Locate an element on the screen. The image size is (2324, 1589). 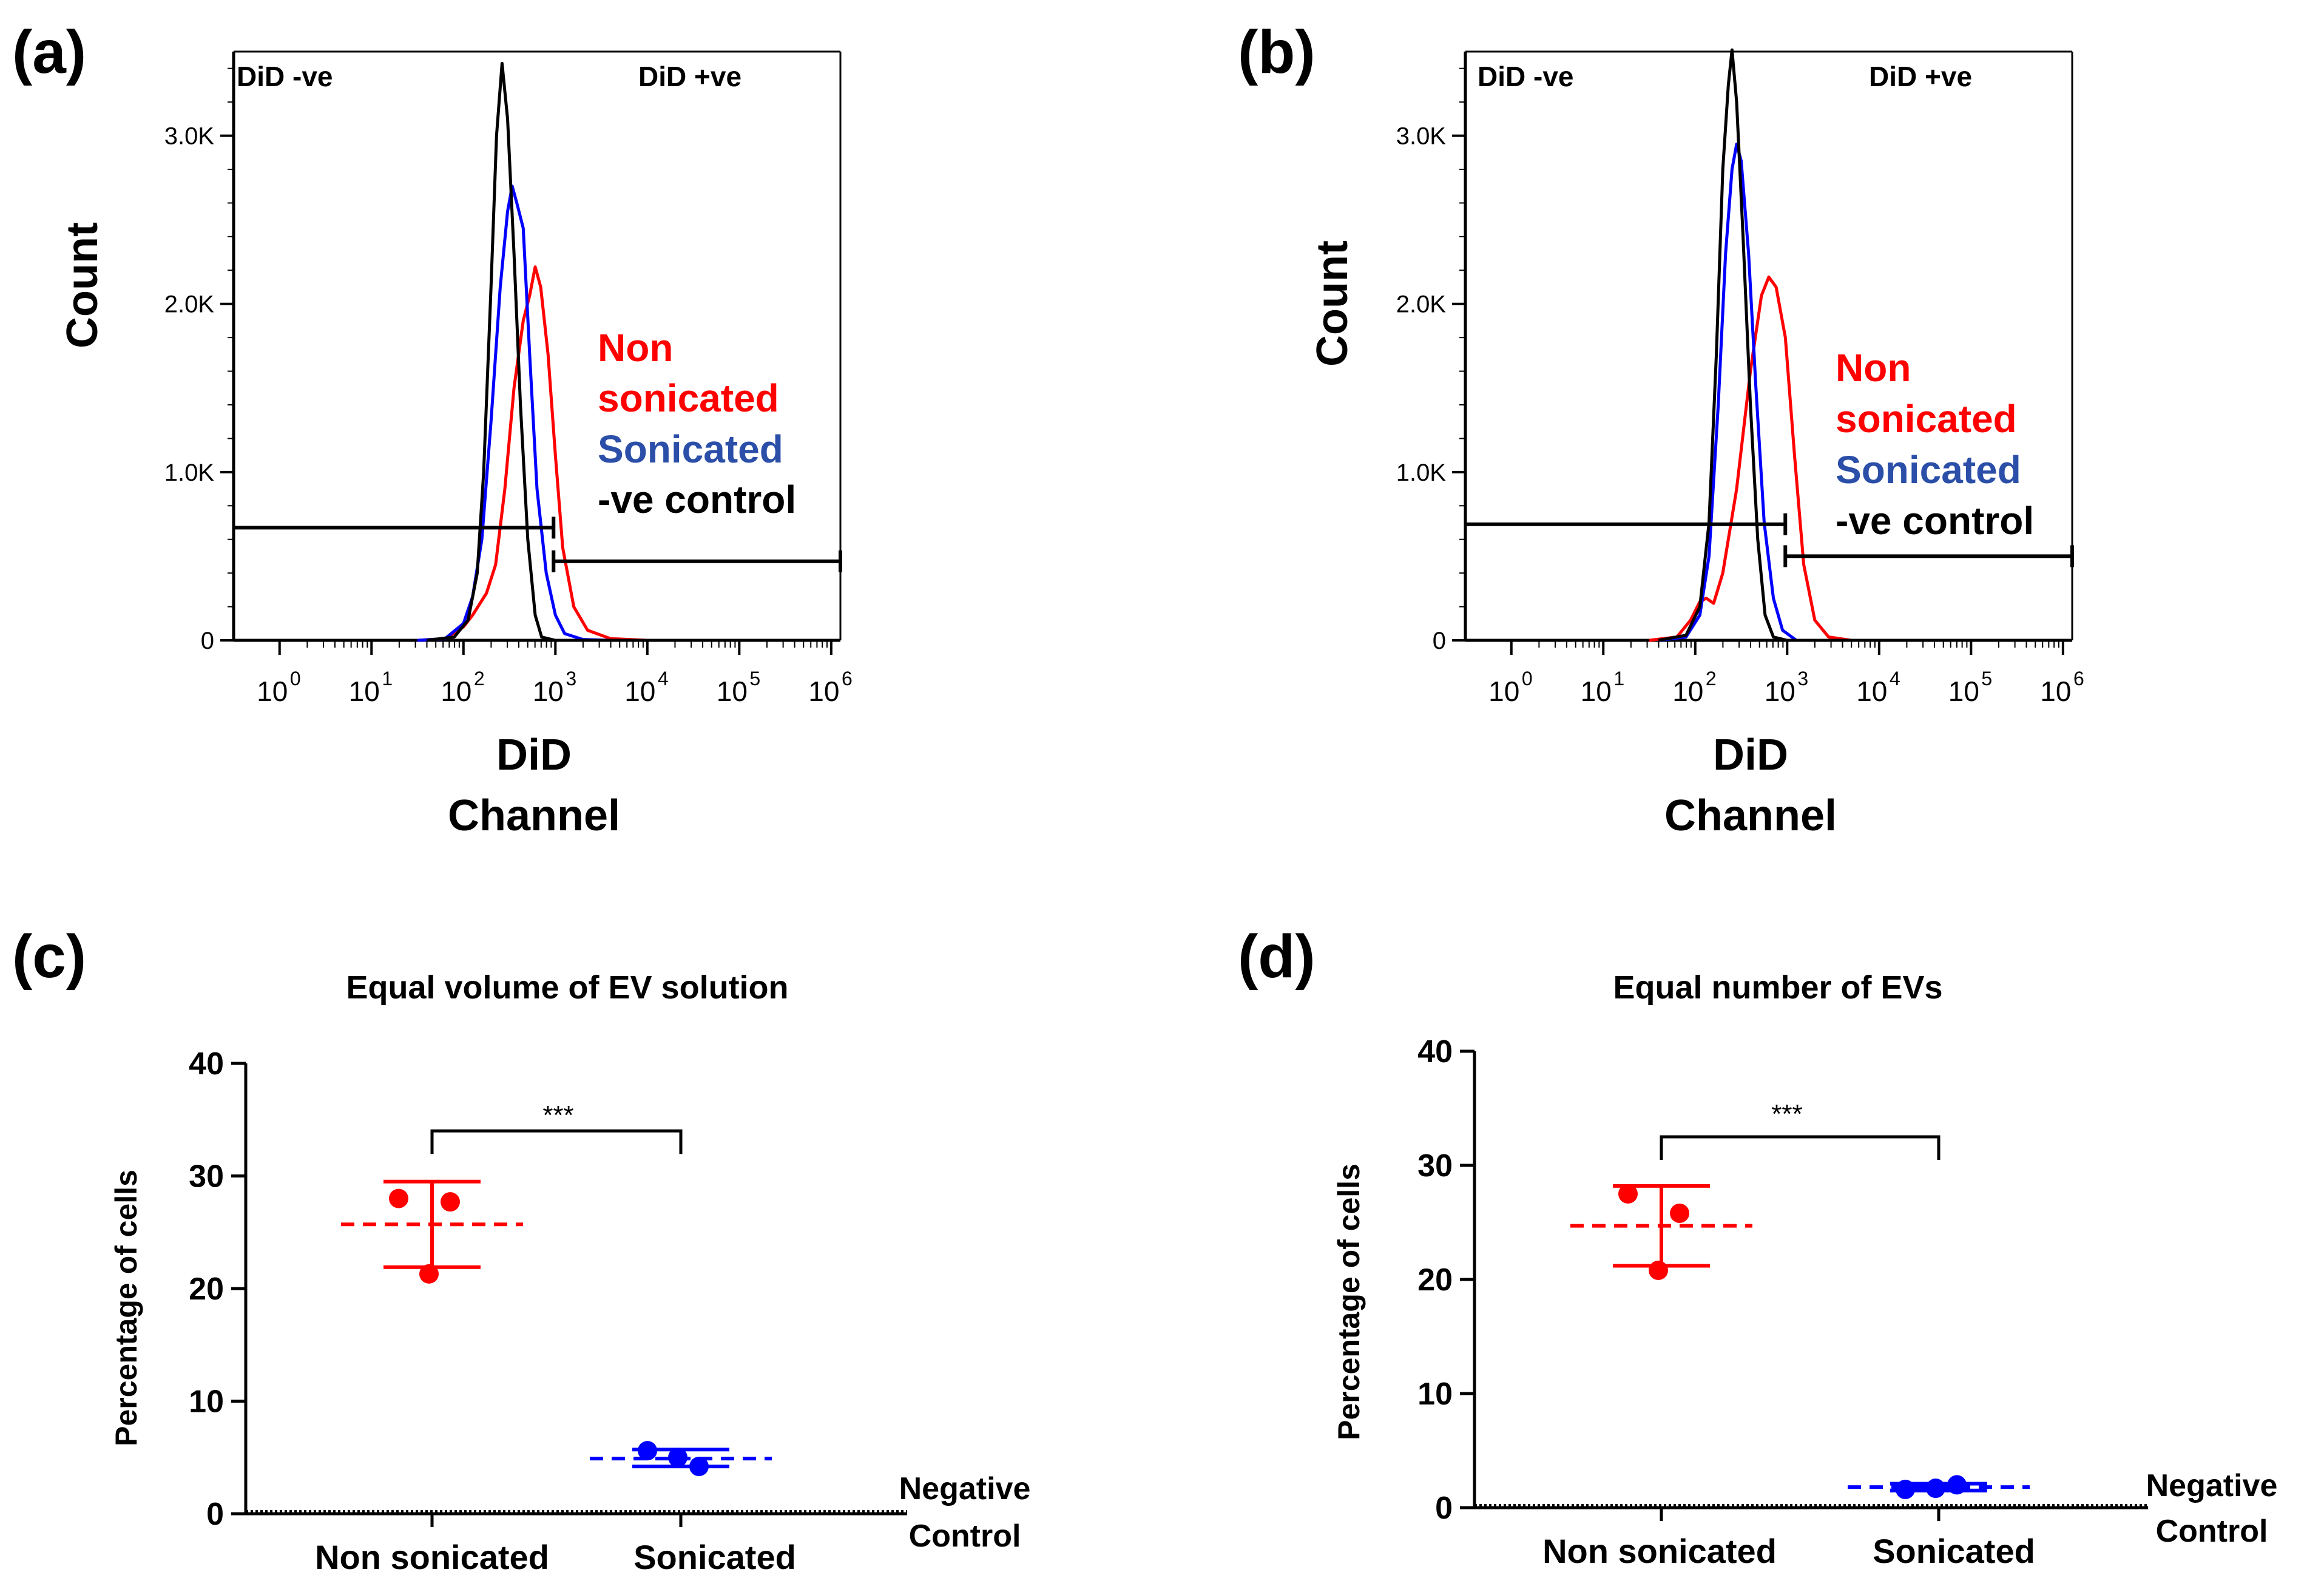
panel-label-b: (b) is located at coordinates (1277, 52).